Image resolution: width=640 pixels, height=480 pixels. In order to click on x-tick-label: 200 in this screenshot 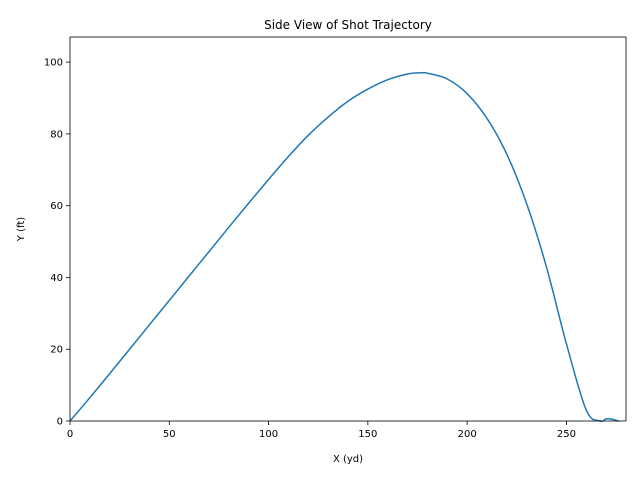, I will do `click(467, 434)`.